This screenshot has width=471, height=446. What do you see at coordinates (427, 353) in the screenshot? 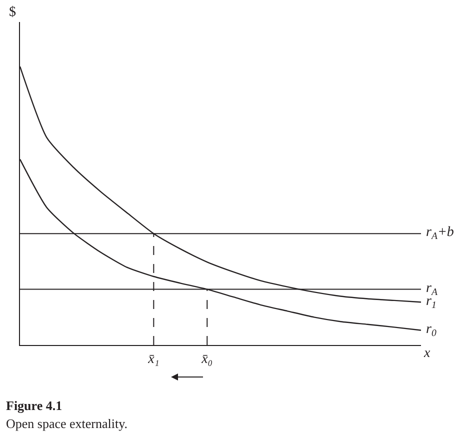
I see `x-axis-title: x` at bounding box center [427, 353].